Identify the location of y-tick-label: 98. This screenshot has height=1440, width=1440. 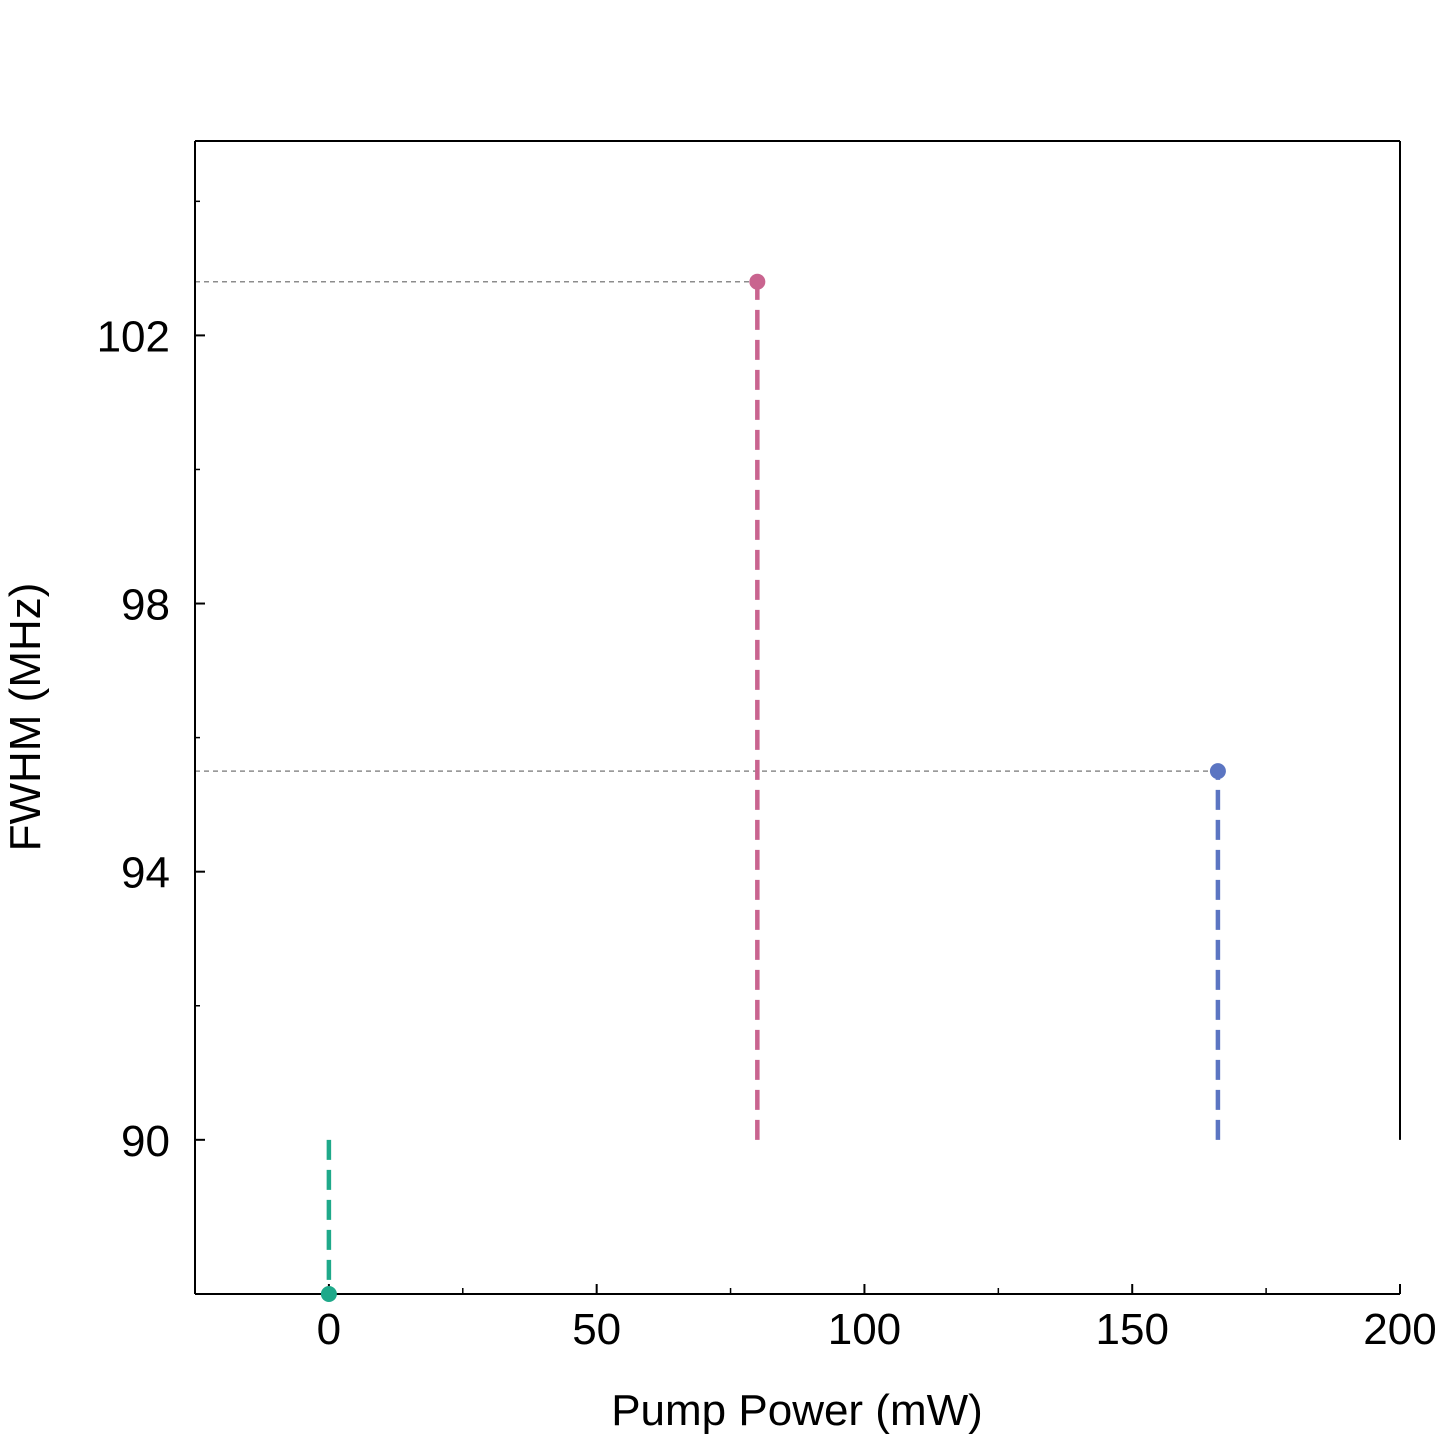
(145, 605).